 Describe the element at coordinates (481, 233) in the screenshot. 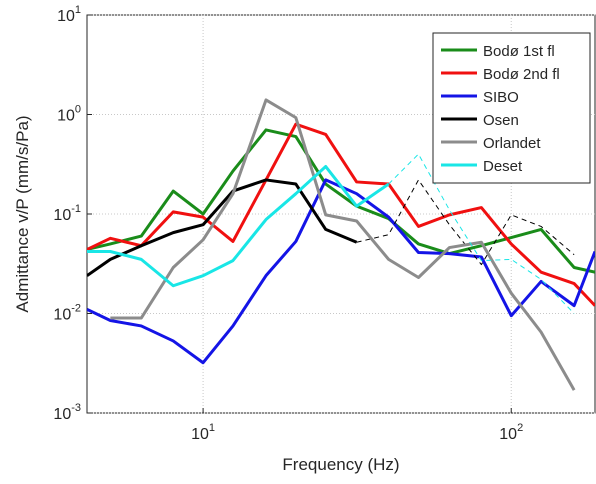

I see `series-line-dashed` at that location.